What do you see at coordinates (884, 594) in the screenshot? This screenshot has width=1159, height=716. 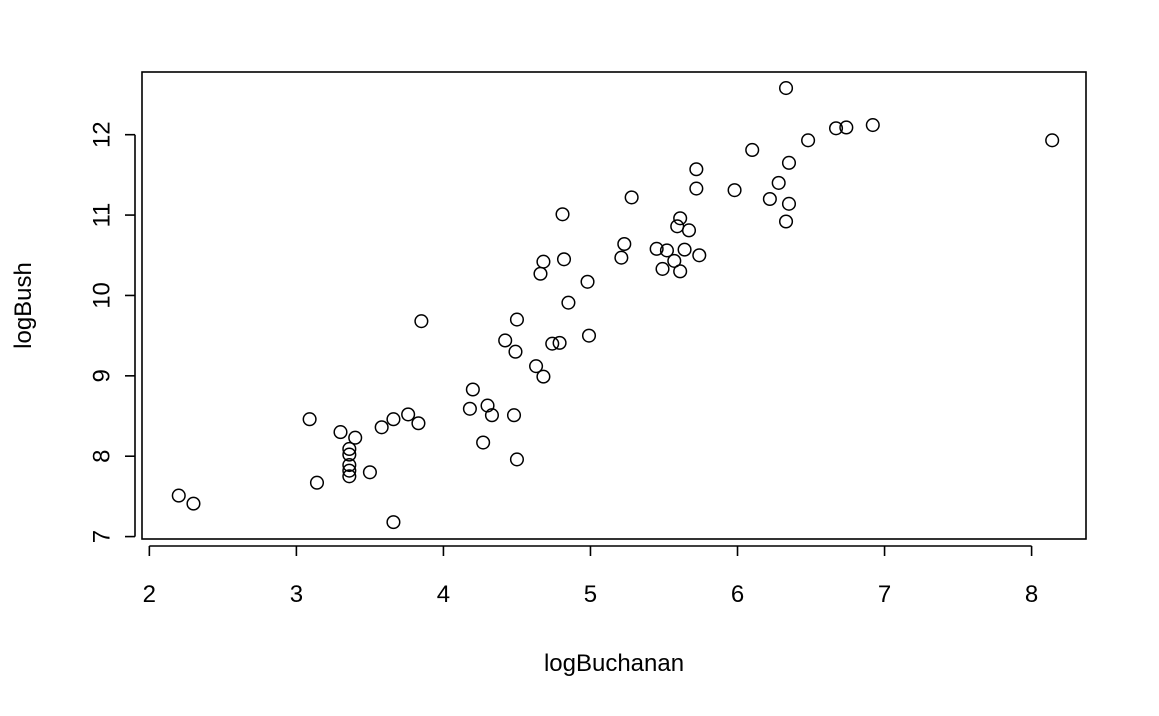 I see `x-tick-label: 7` at bounding box center [884, 594].